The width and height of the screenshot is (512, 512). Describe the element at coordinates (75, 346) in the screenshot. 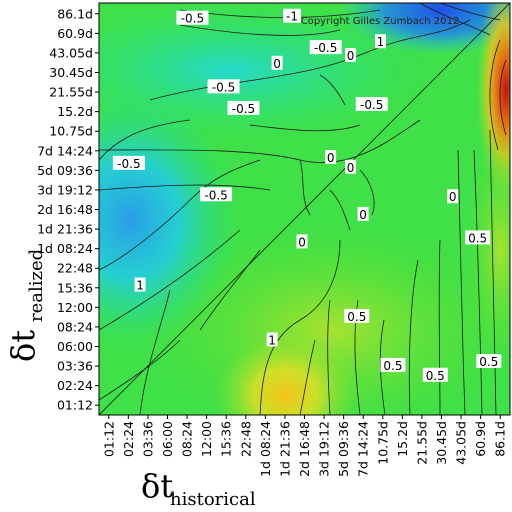

I see `y-tick-label: 06:00` at that location.